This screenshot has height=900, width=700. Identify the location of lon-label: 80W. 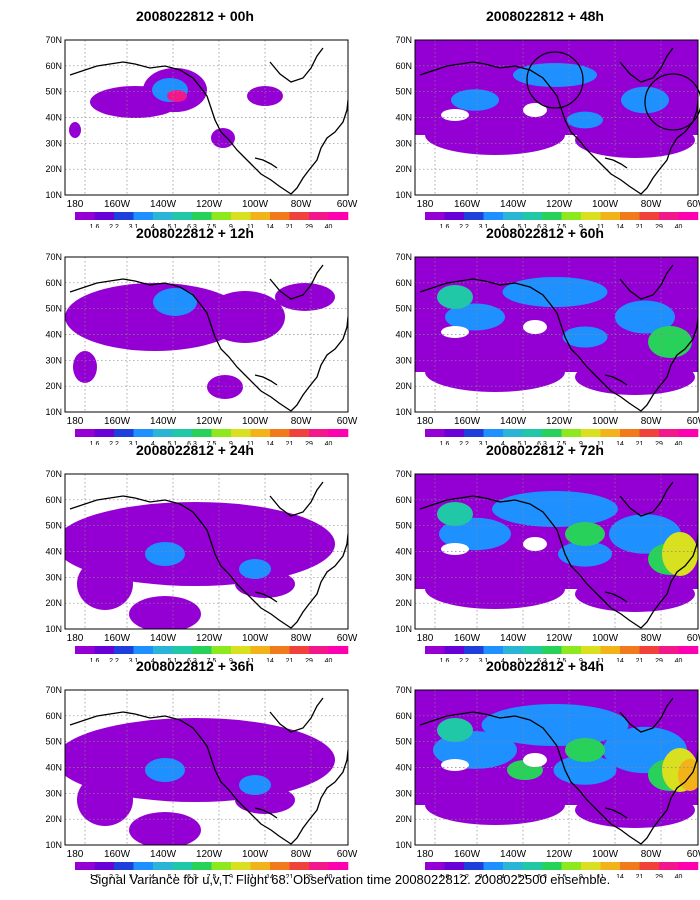
(301, 854).